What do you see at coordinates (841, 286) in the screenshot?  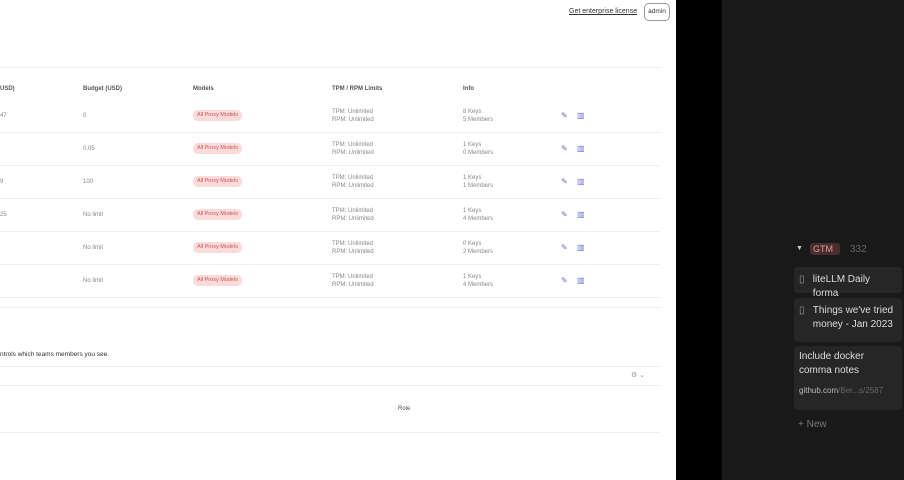 I see `card-title: liteLLM Daily forma` at bounding box center [841, 286].